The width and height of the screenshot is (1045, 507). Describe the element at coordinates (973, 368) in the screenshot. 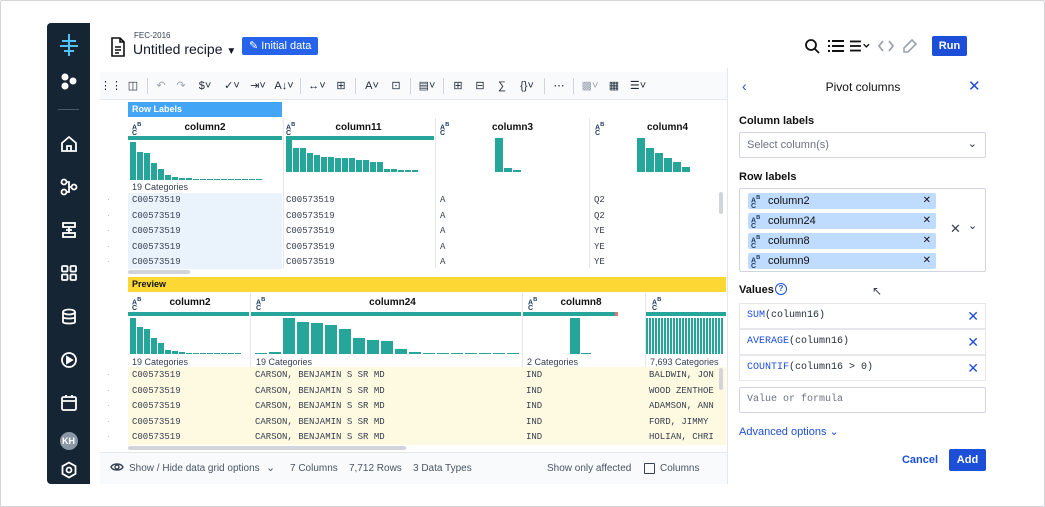

I see `remove-value-icon: ✕` at that location.